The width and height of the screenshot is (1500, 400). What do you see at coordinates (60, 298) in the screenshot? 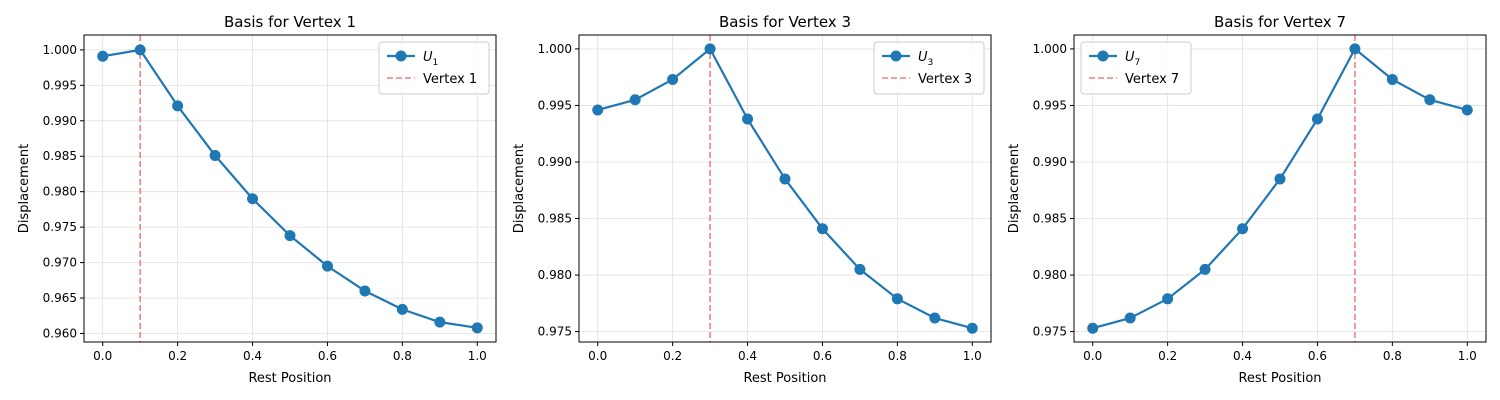
I see `y-tick-label: 0.965` at bounding box center [60, 298].